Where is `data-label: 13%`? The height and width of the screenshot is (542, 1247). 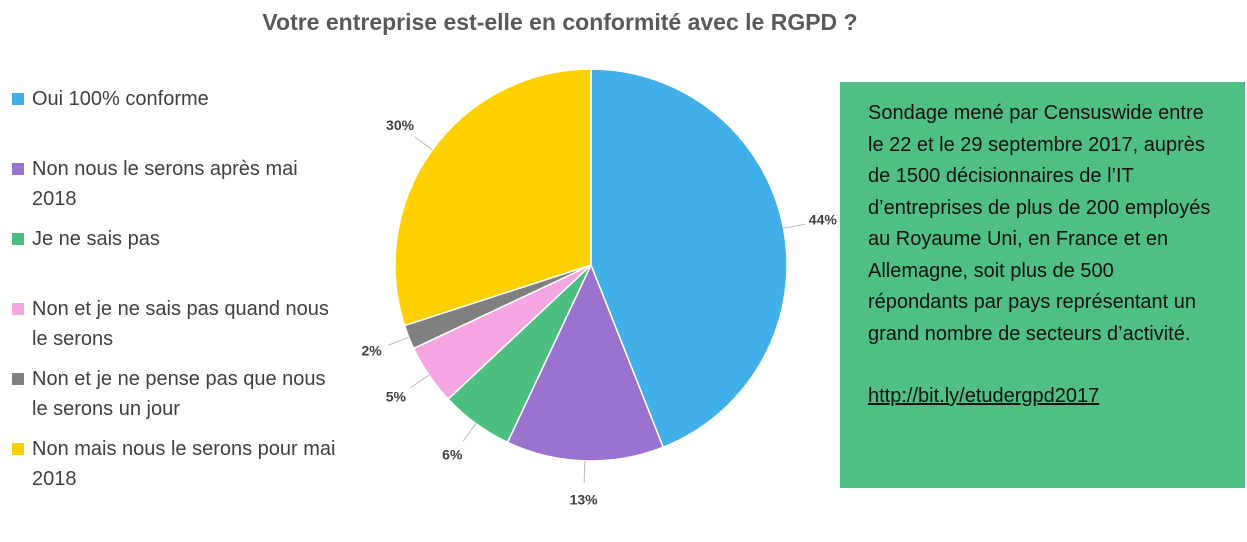
data-label: 13% is located at coordinates (584, 500).